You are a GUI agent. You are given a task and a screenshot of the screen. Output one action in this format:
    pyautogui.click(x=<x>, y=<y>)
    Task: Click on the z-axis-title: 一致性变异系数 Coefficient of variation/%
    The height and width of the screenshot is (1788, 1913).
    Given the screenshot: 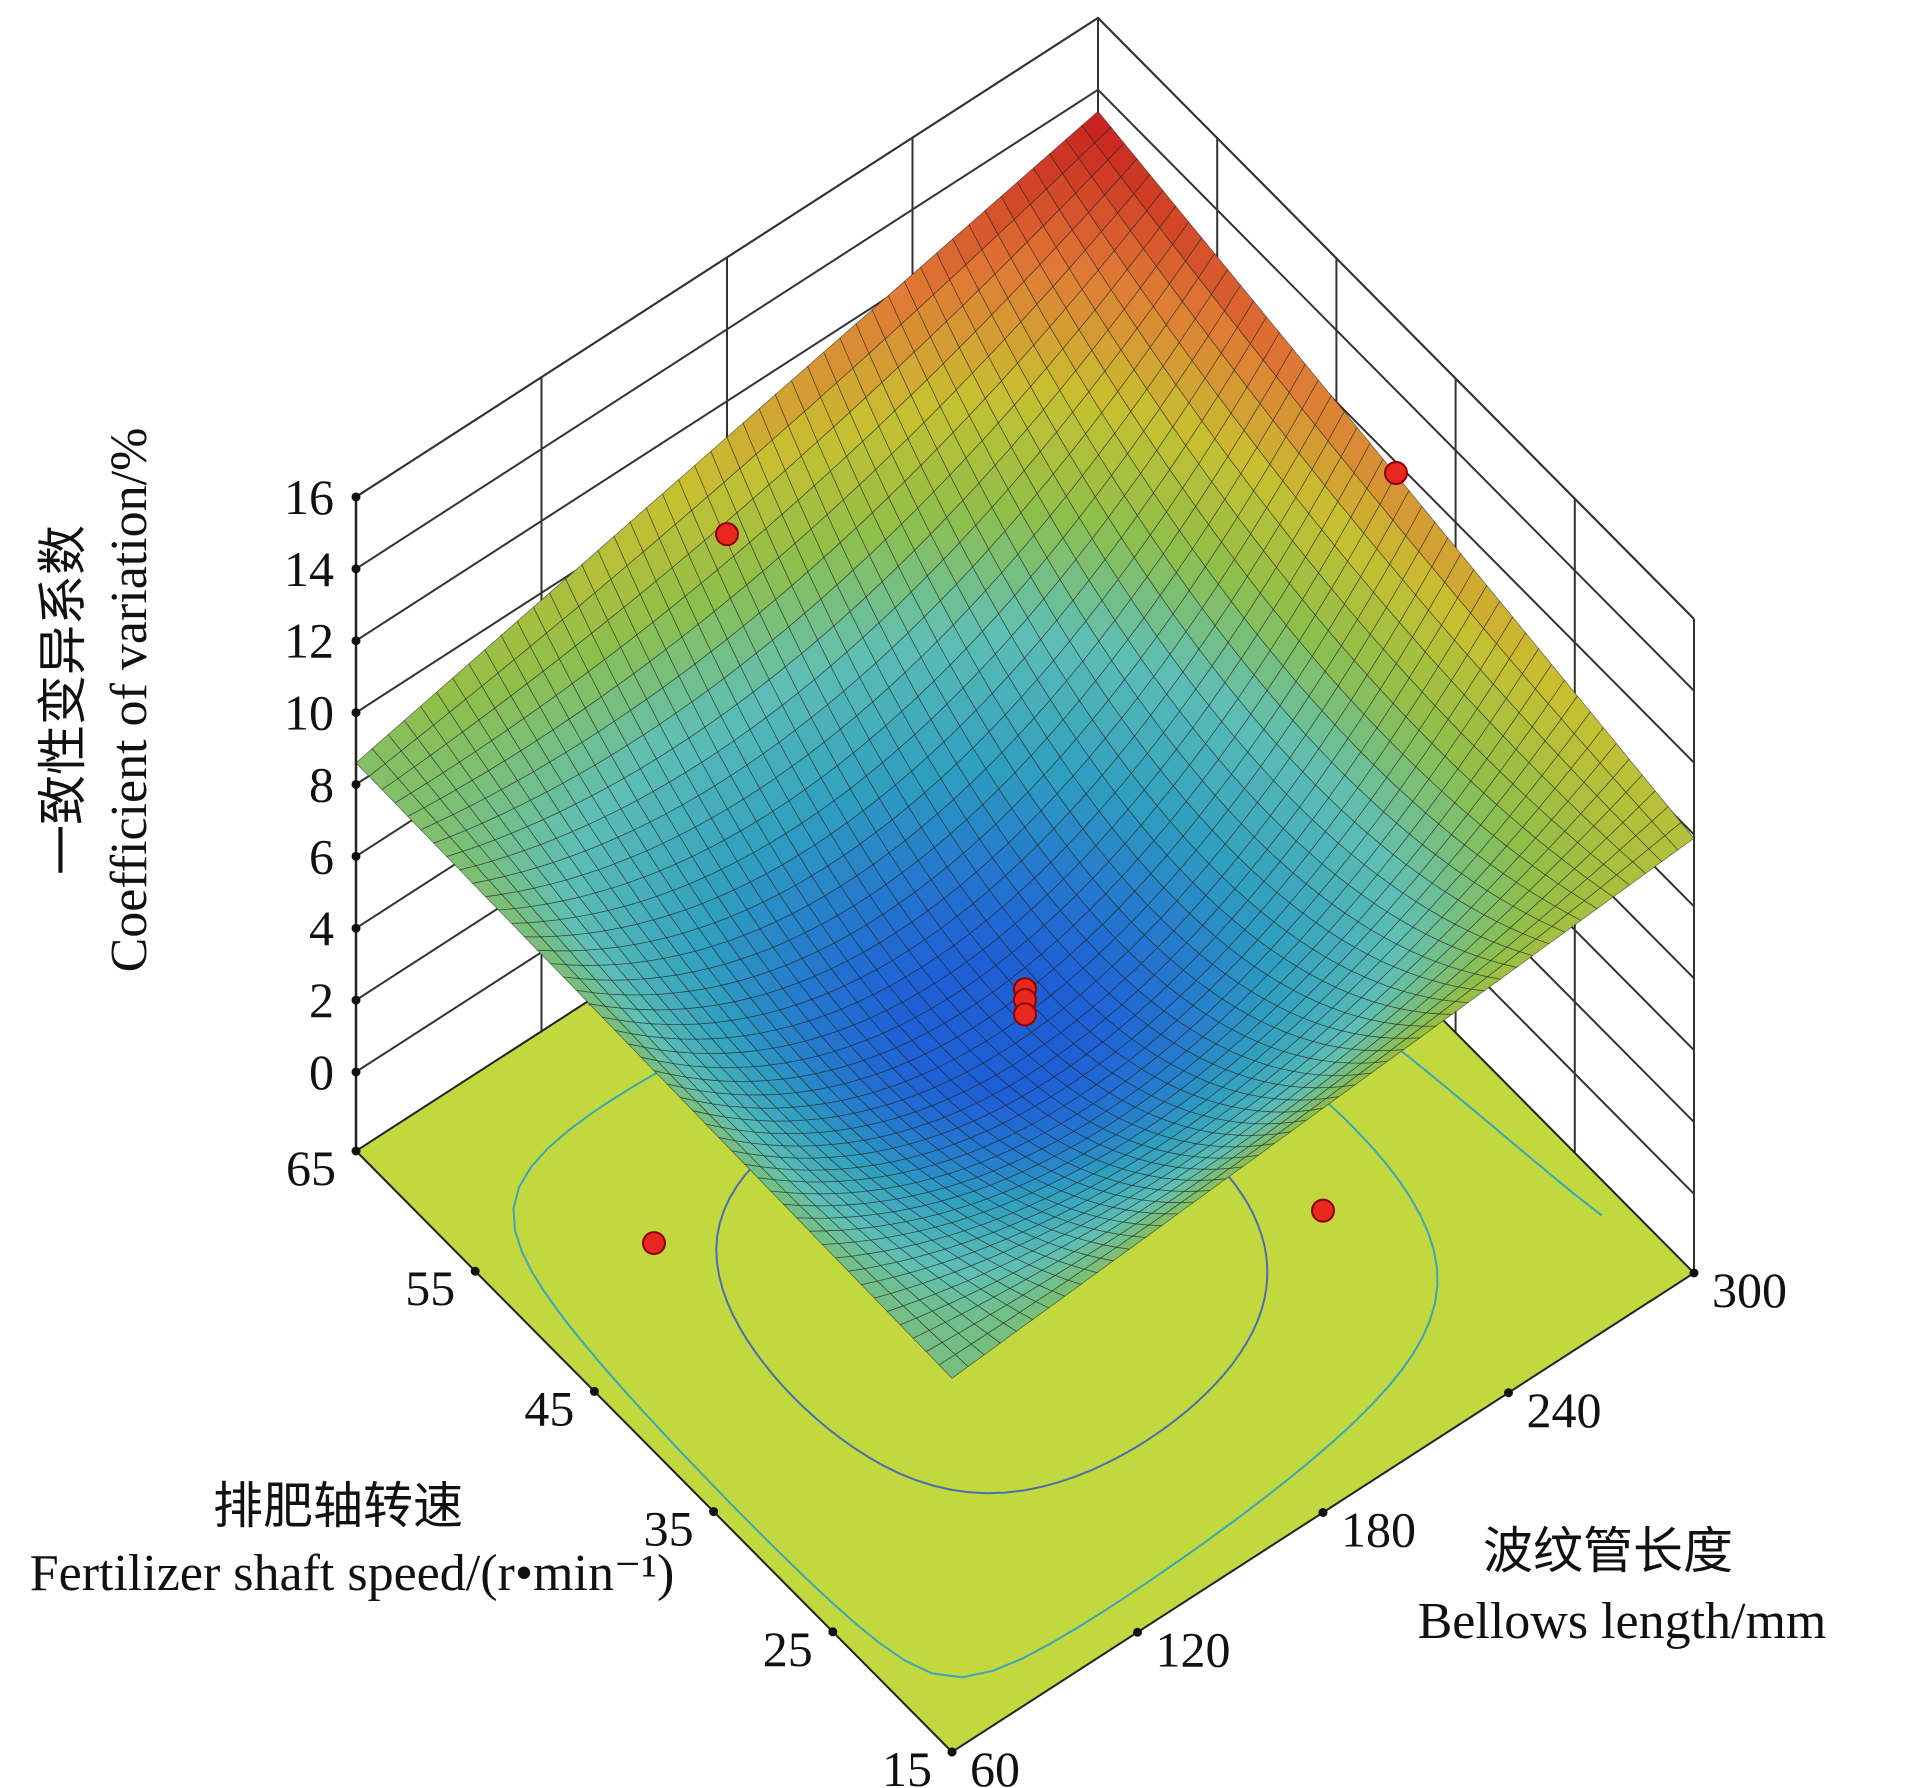 What is the action you would take?
    pyautogui.click(x=96, y=700)
    